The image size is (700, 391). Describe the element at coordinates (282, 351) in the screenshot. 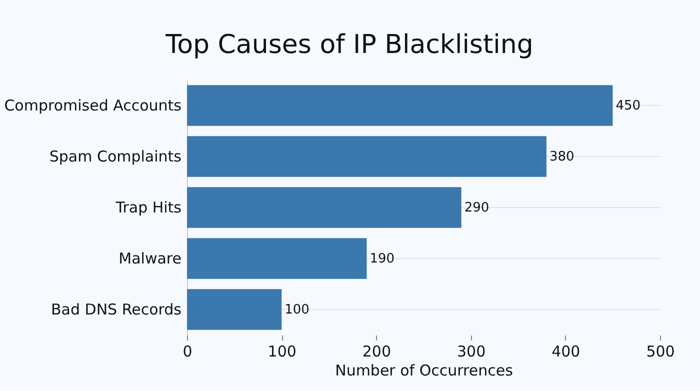

I see `x-tick-label: 100` at that location.